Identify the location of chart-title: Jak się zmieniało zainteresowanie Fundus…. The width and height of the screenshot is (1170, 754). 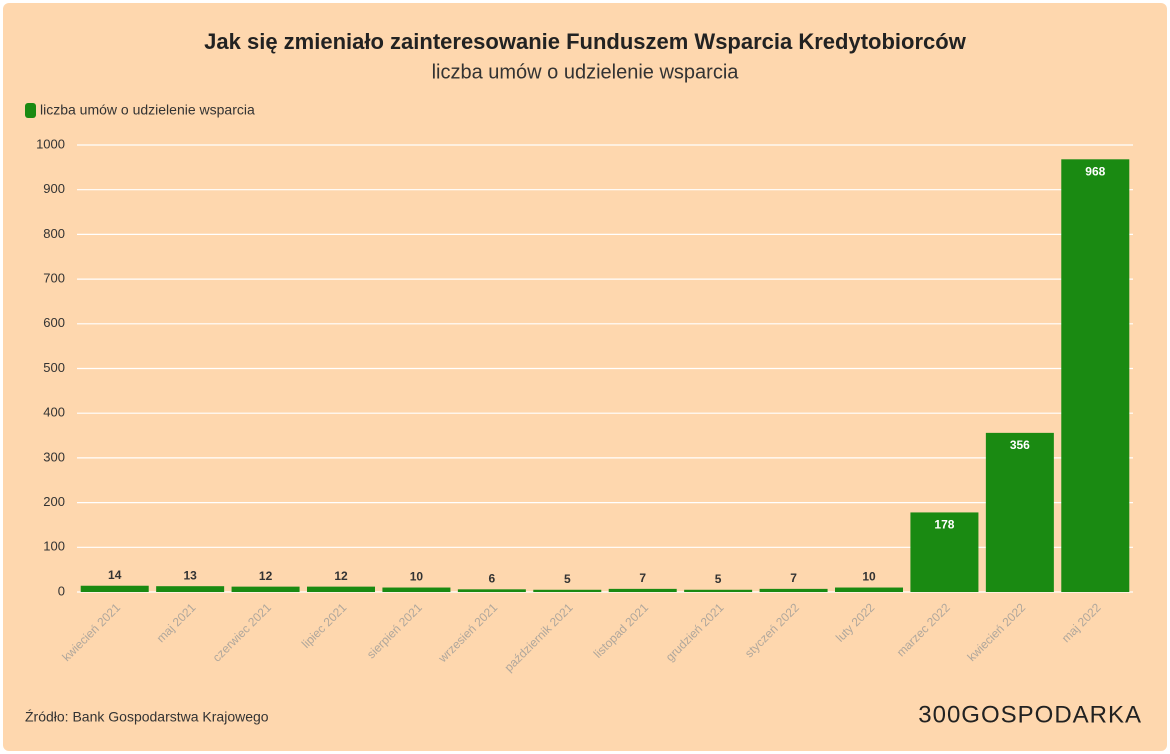
(585, 41).